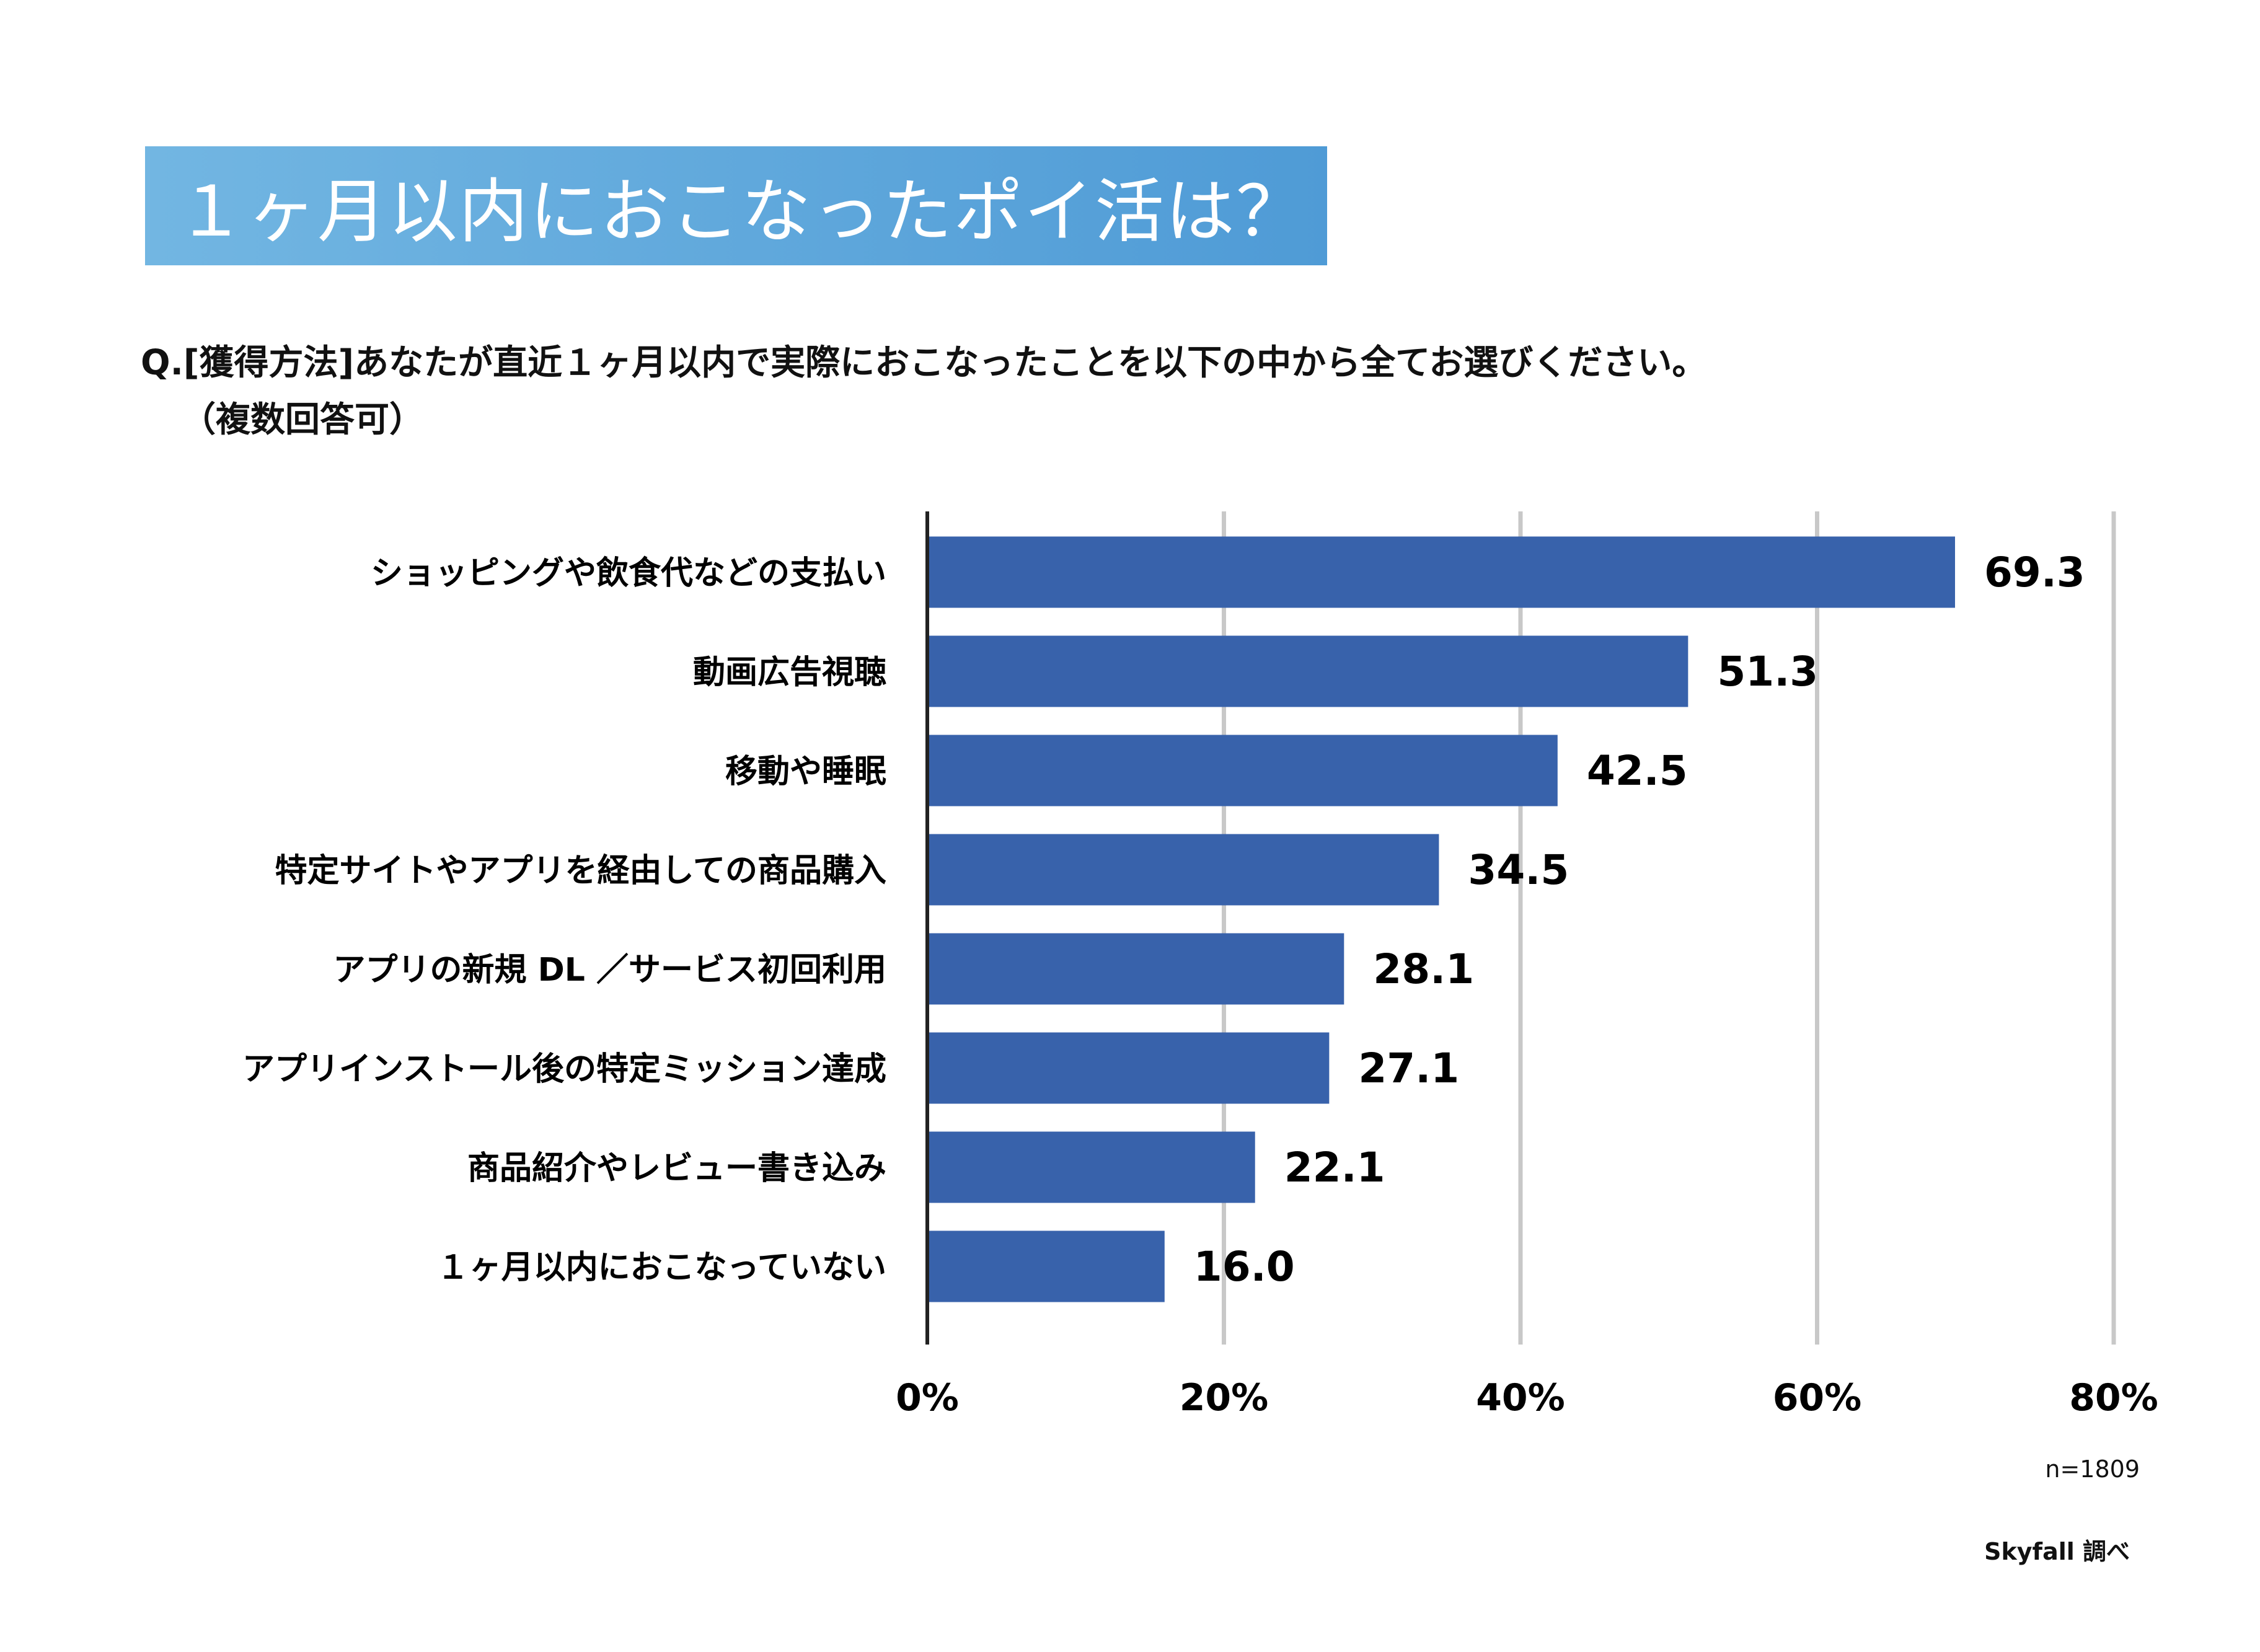 This screenshot has width=2260, height=1652. What do you see at coordinates (661, 1267) in the screenshot?
I see `category-label: １ヶ月以内におこなっていない` at bounding box center [661, 1267].